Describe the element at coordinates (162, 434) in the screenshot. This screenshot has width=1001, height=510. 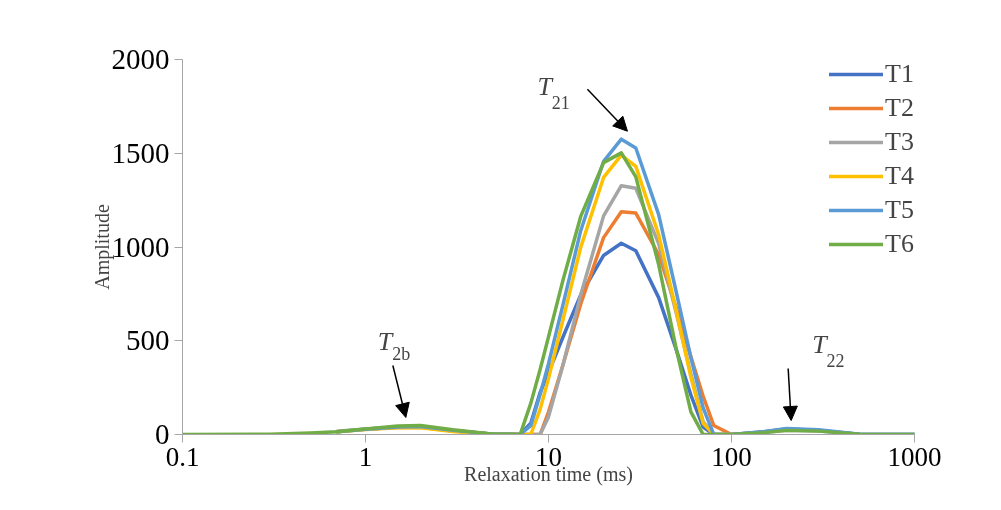
I see `y-tick-label: 0` at that location.